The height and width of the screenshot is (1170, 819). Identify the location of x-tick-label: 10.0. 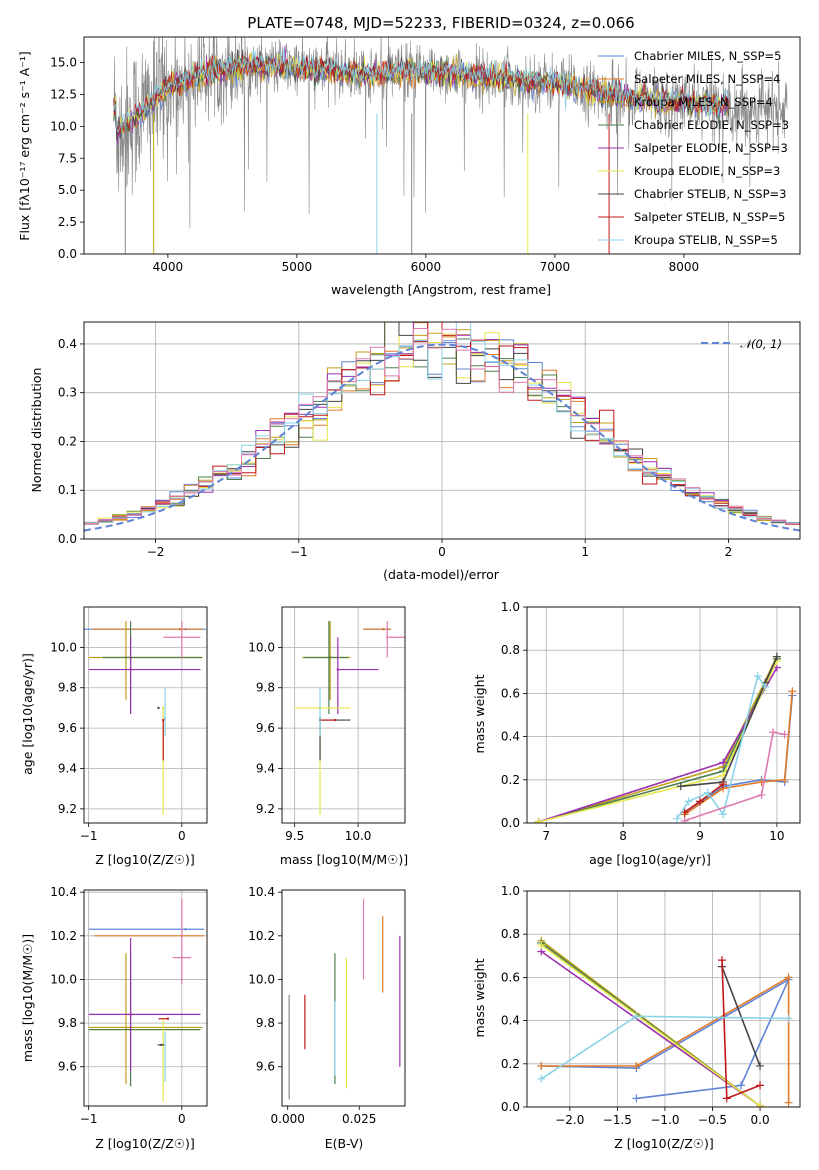
(358, 836).